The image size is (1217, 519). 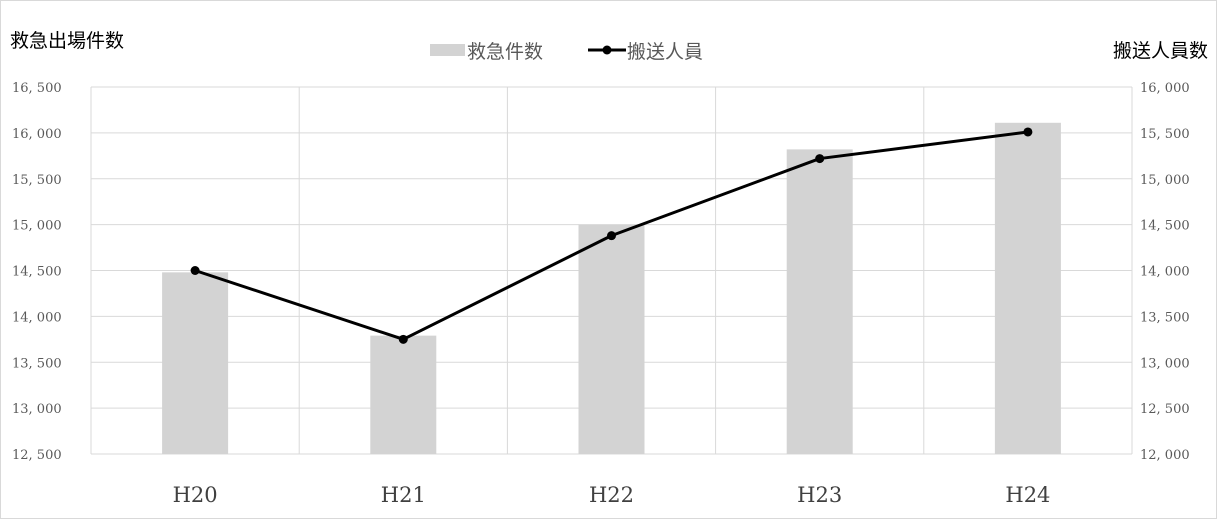 I want to click on legend-line-label: 搬送人員, so click(x=665, y=52).